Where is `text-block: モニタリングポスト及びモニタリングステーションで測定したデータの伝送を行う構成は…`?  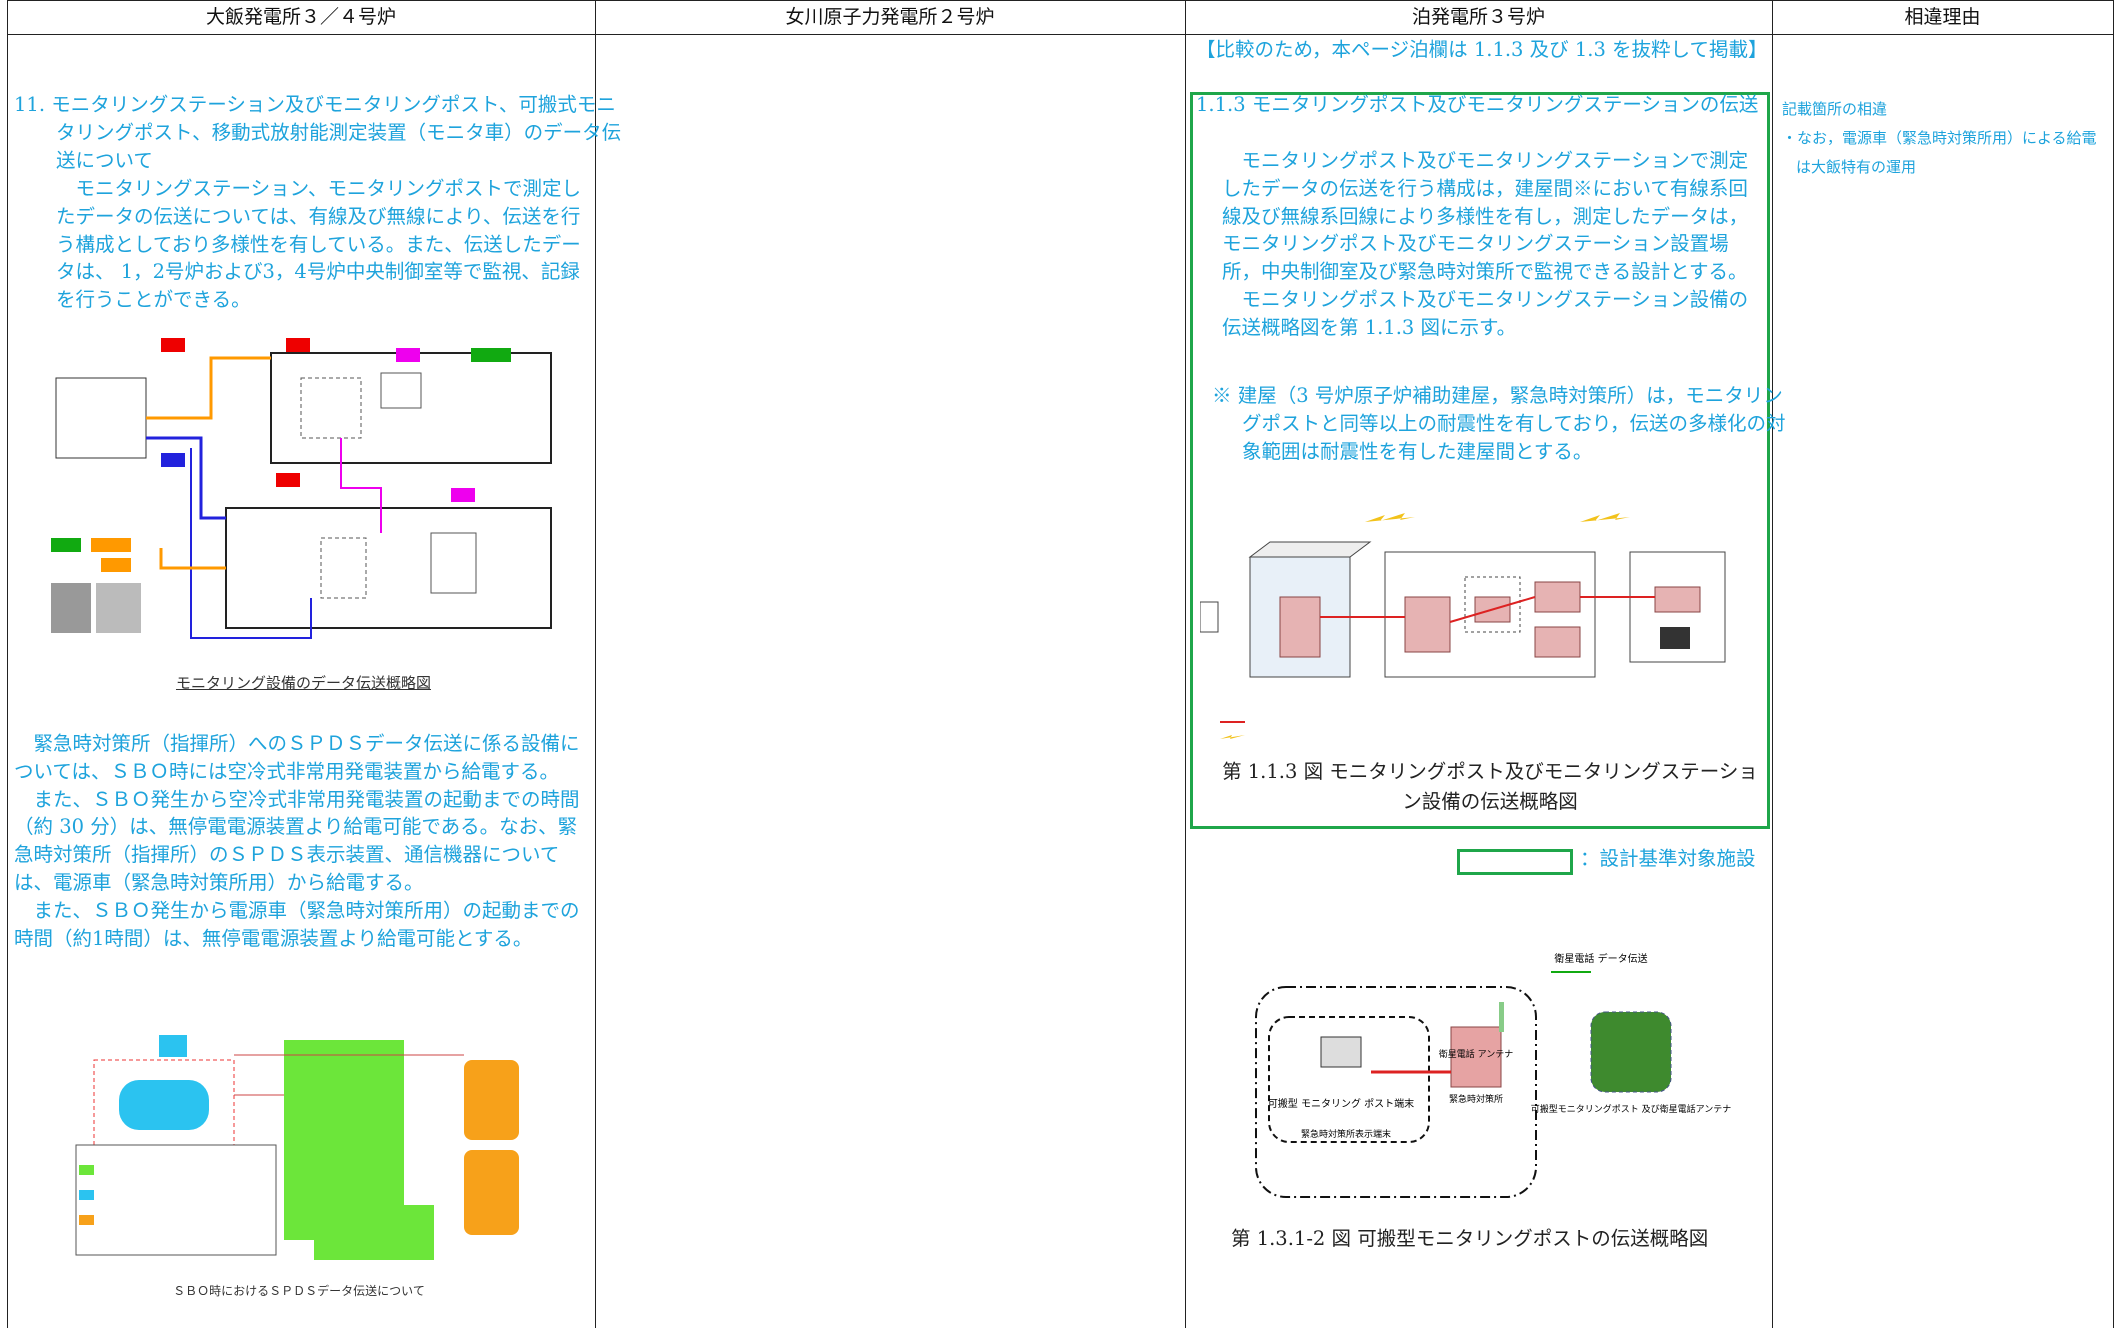 text-block: モニタリングポスト及びモニタリングステーションで測定したデータの伝送を行う構成は… is located at coordinates (1494, 244).